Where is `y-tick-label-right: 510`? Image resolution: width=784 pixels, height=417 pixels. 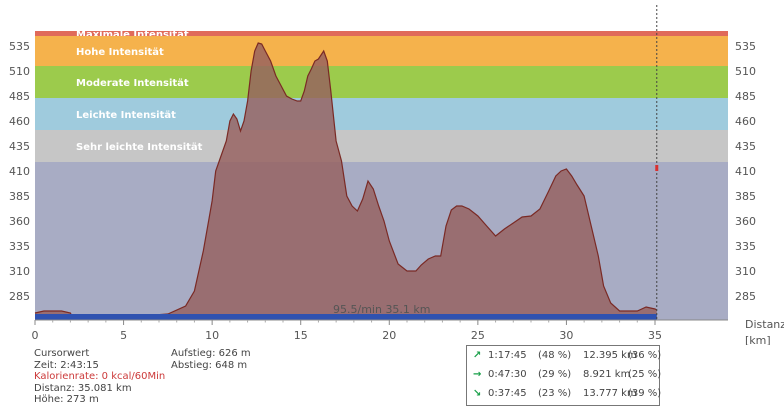
y-tick-label-right: 510 is located at coordinates (745, 71).